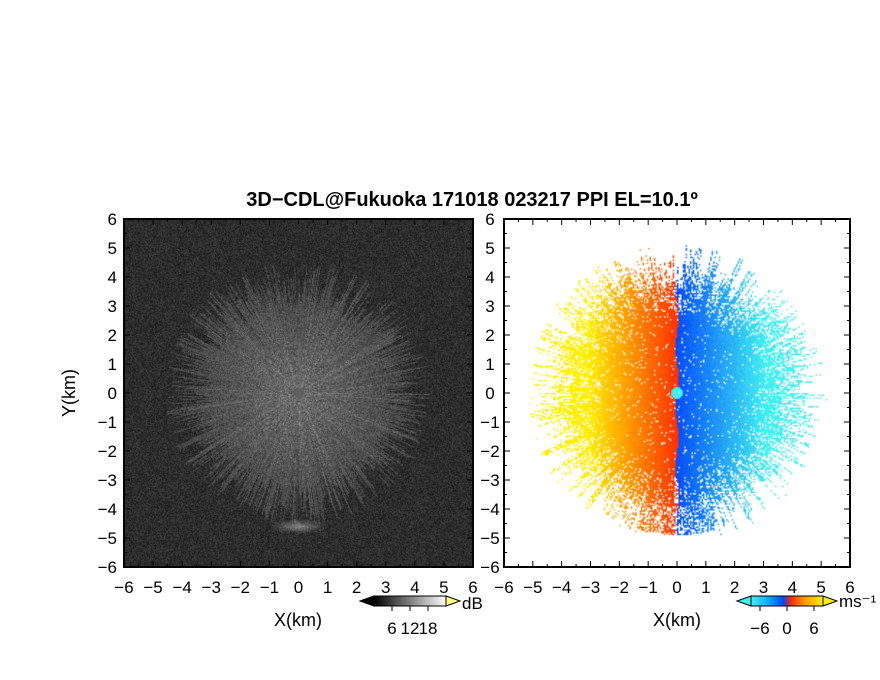 This screenshot has width=880, height=680. I want to click on y-tick-label-mid: 6, so click(489, 219).